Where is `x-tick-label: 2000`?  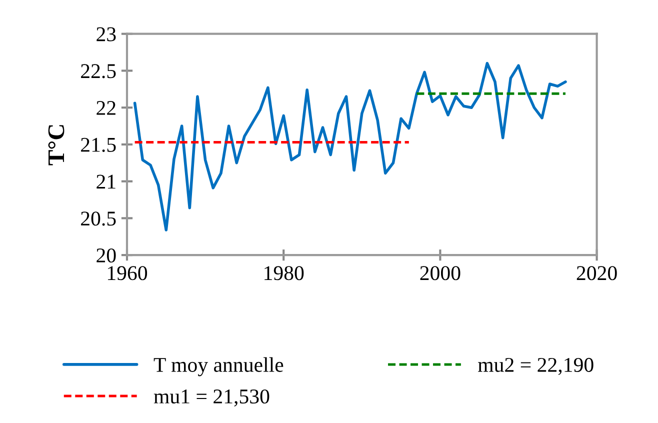 x-tick-label: 2000 is located at coordinates (440, 273).